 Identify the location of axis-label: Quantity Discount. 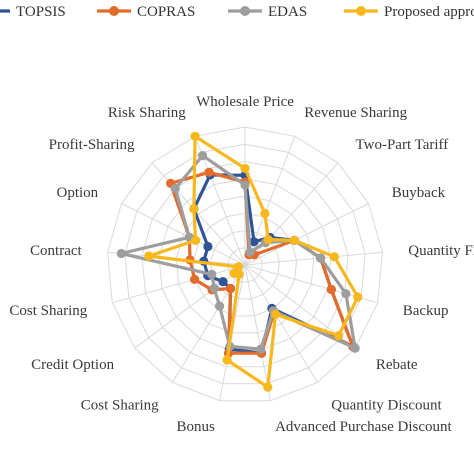
(386, 405).